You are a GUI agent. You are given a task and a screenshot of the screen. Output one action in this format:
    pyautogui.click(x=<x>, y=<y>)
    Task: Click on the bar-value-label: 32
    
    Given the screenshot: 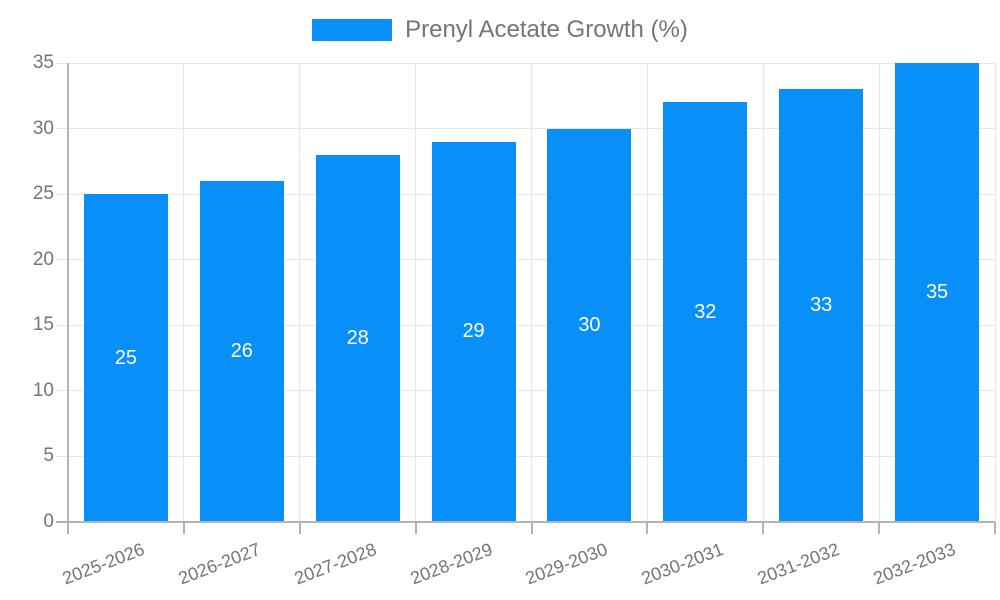 What is the action you would take?
    pyautogui.click(x=705, y=311)
    